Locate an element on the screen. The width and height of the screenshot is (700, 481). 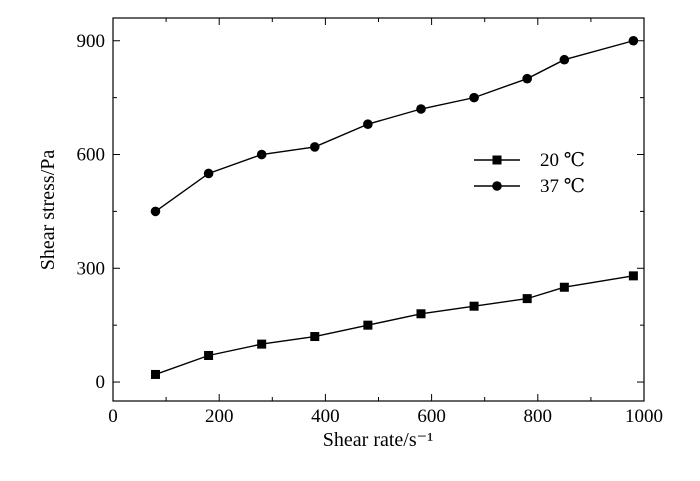
legend: 20 ℃ 37 ℃ is located at coordinates (529, 173).